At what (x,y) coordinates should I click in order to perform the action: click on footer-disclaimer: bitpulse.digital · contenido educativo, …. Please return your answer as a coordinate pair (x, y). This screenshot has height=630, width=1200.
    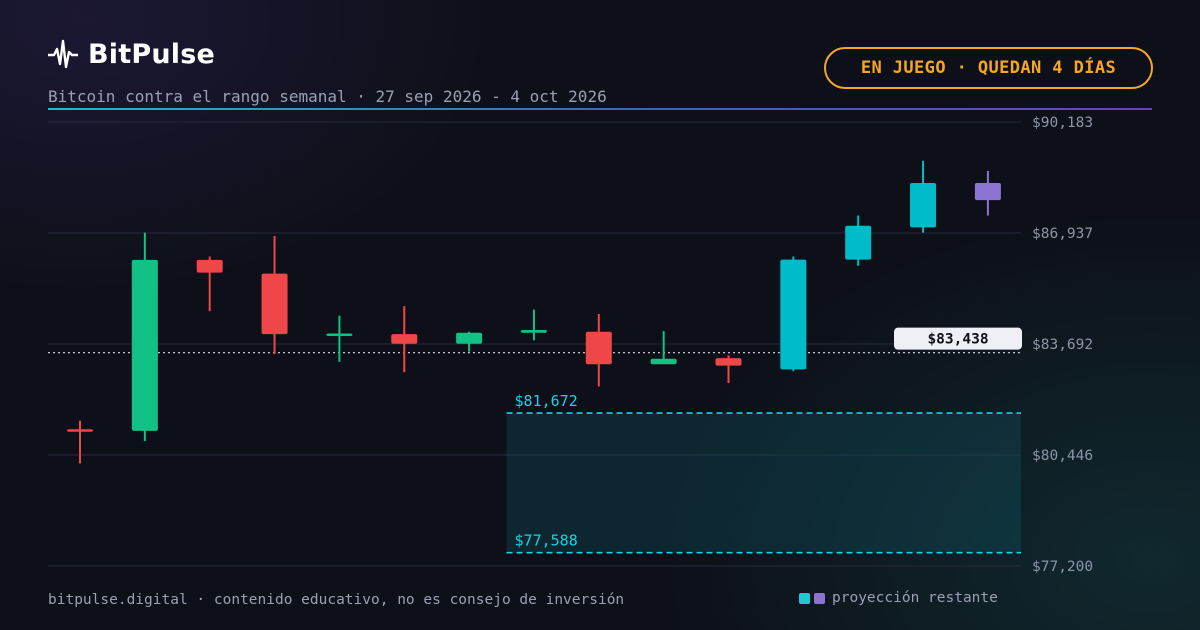
    Looking at the image, I should click on (336, 600).